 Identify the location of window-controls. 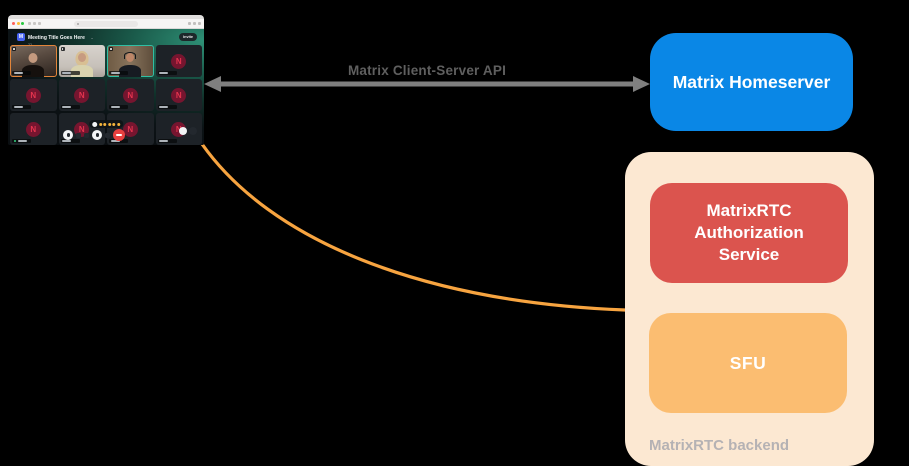
(18, 23).